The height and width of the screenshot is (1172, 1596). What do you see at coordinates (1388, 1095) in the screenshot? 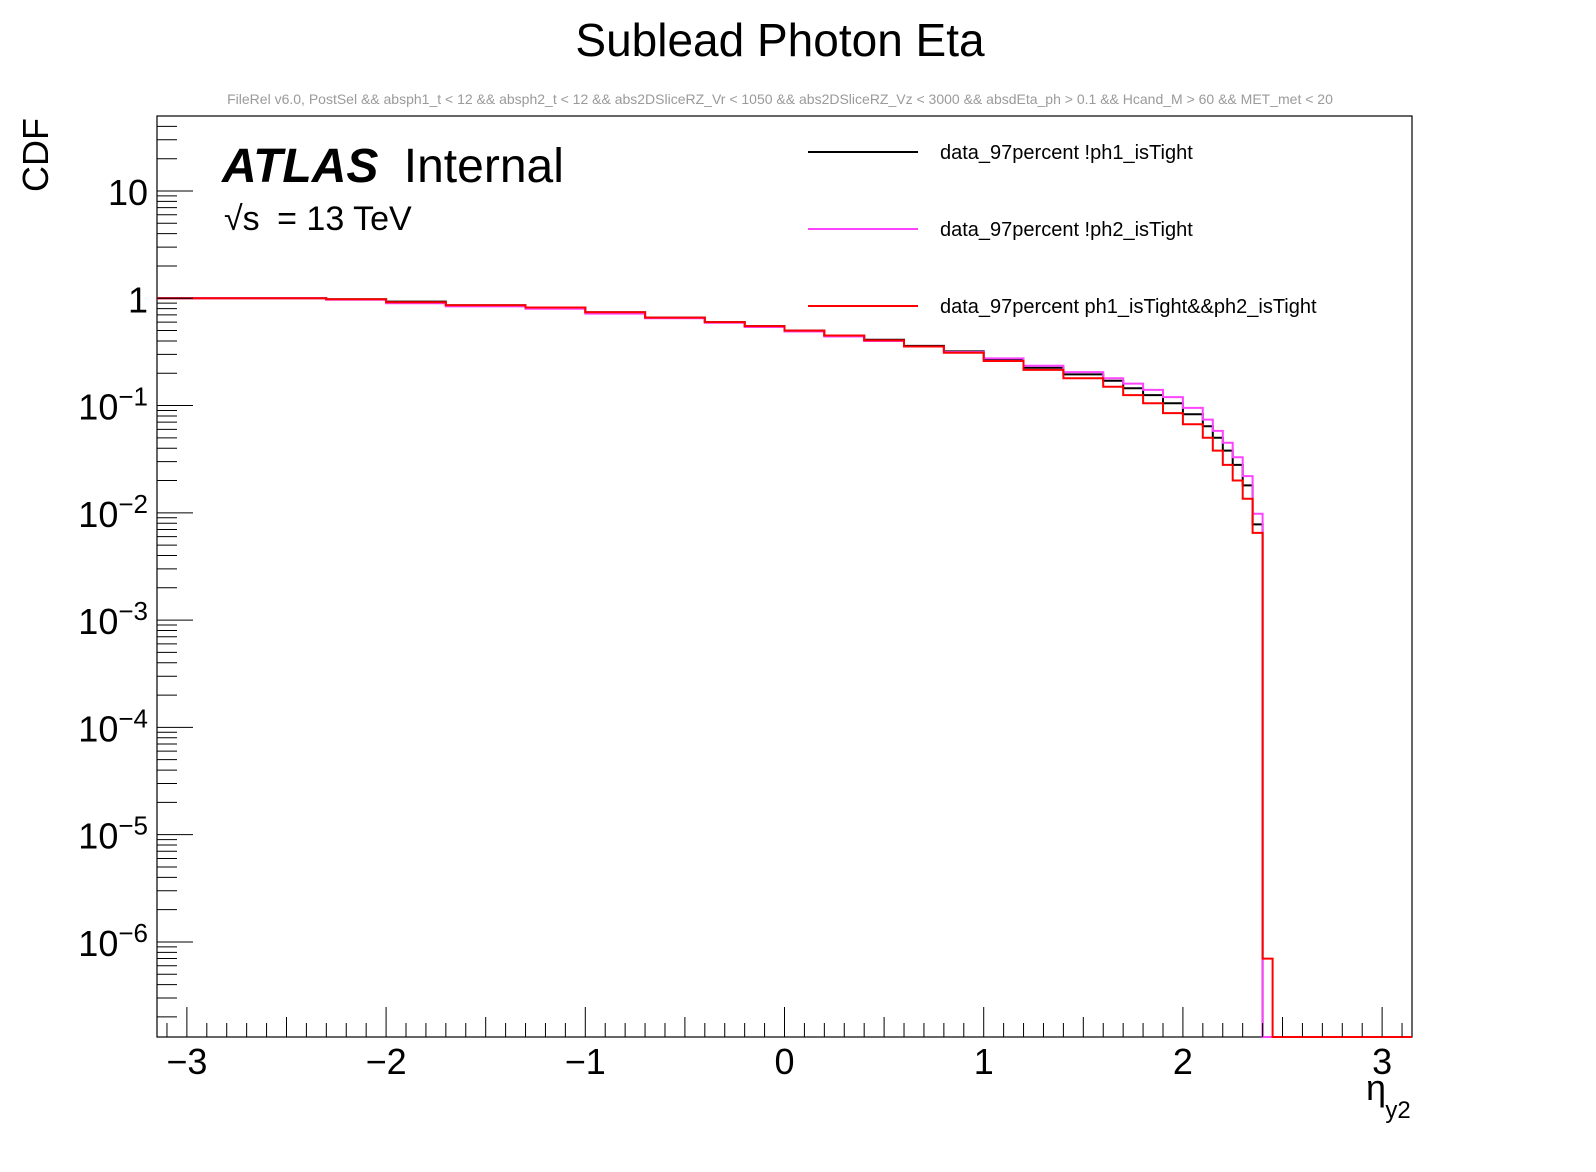
I see `x-axis-label: η y2` at bounding box center [1388, 1095].